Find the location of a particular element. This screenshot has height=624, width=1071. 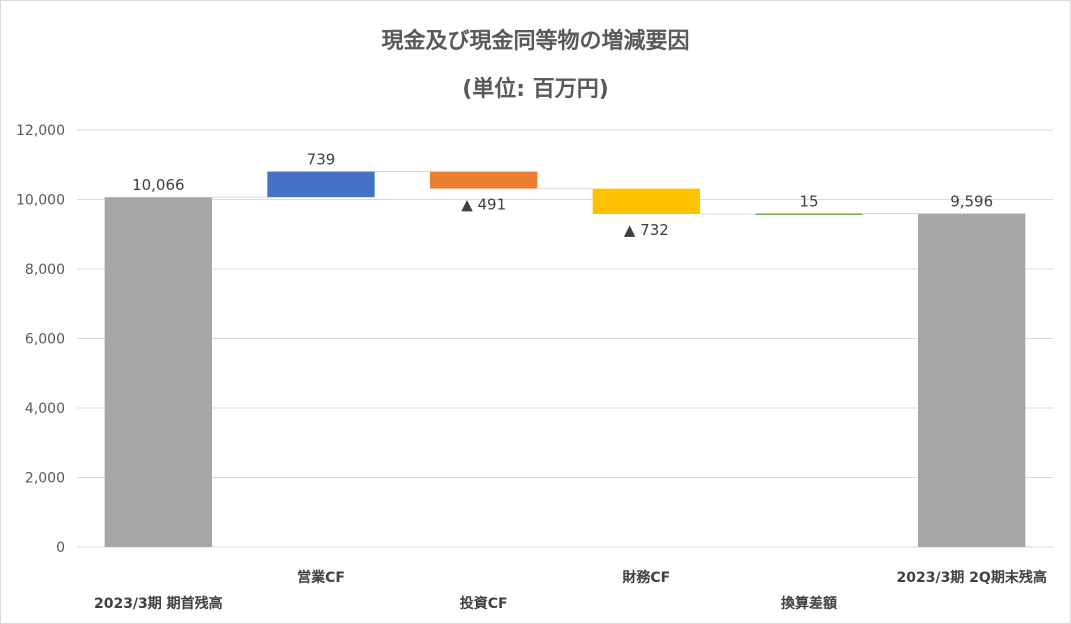

data-label: 739 is located at coordinates (321, 160).